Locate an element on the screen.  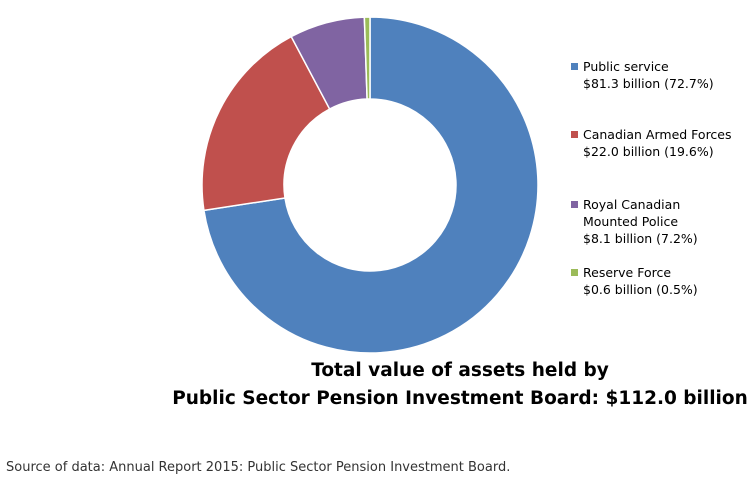
legend-swatch-public-service is located at coordinates (574, 66).